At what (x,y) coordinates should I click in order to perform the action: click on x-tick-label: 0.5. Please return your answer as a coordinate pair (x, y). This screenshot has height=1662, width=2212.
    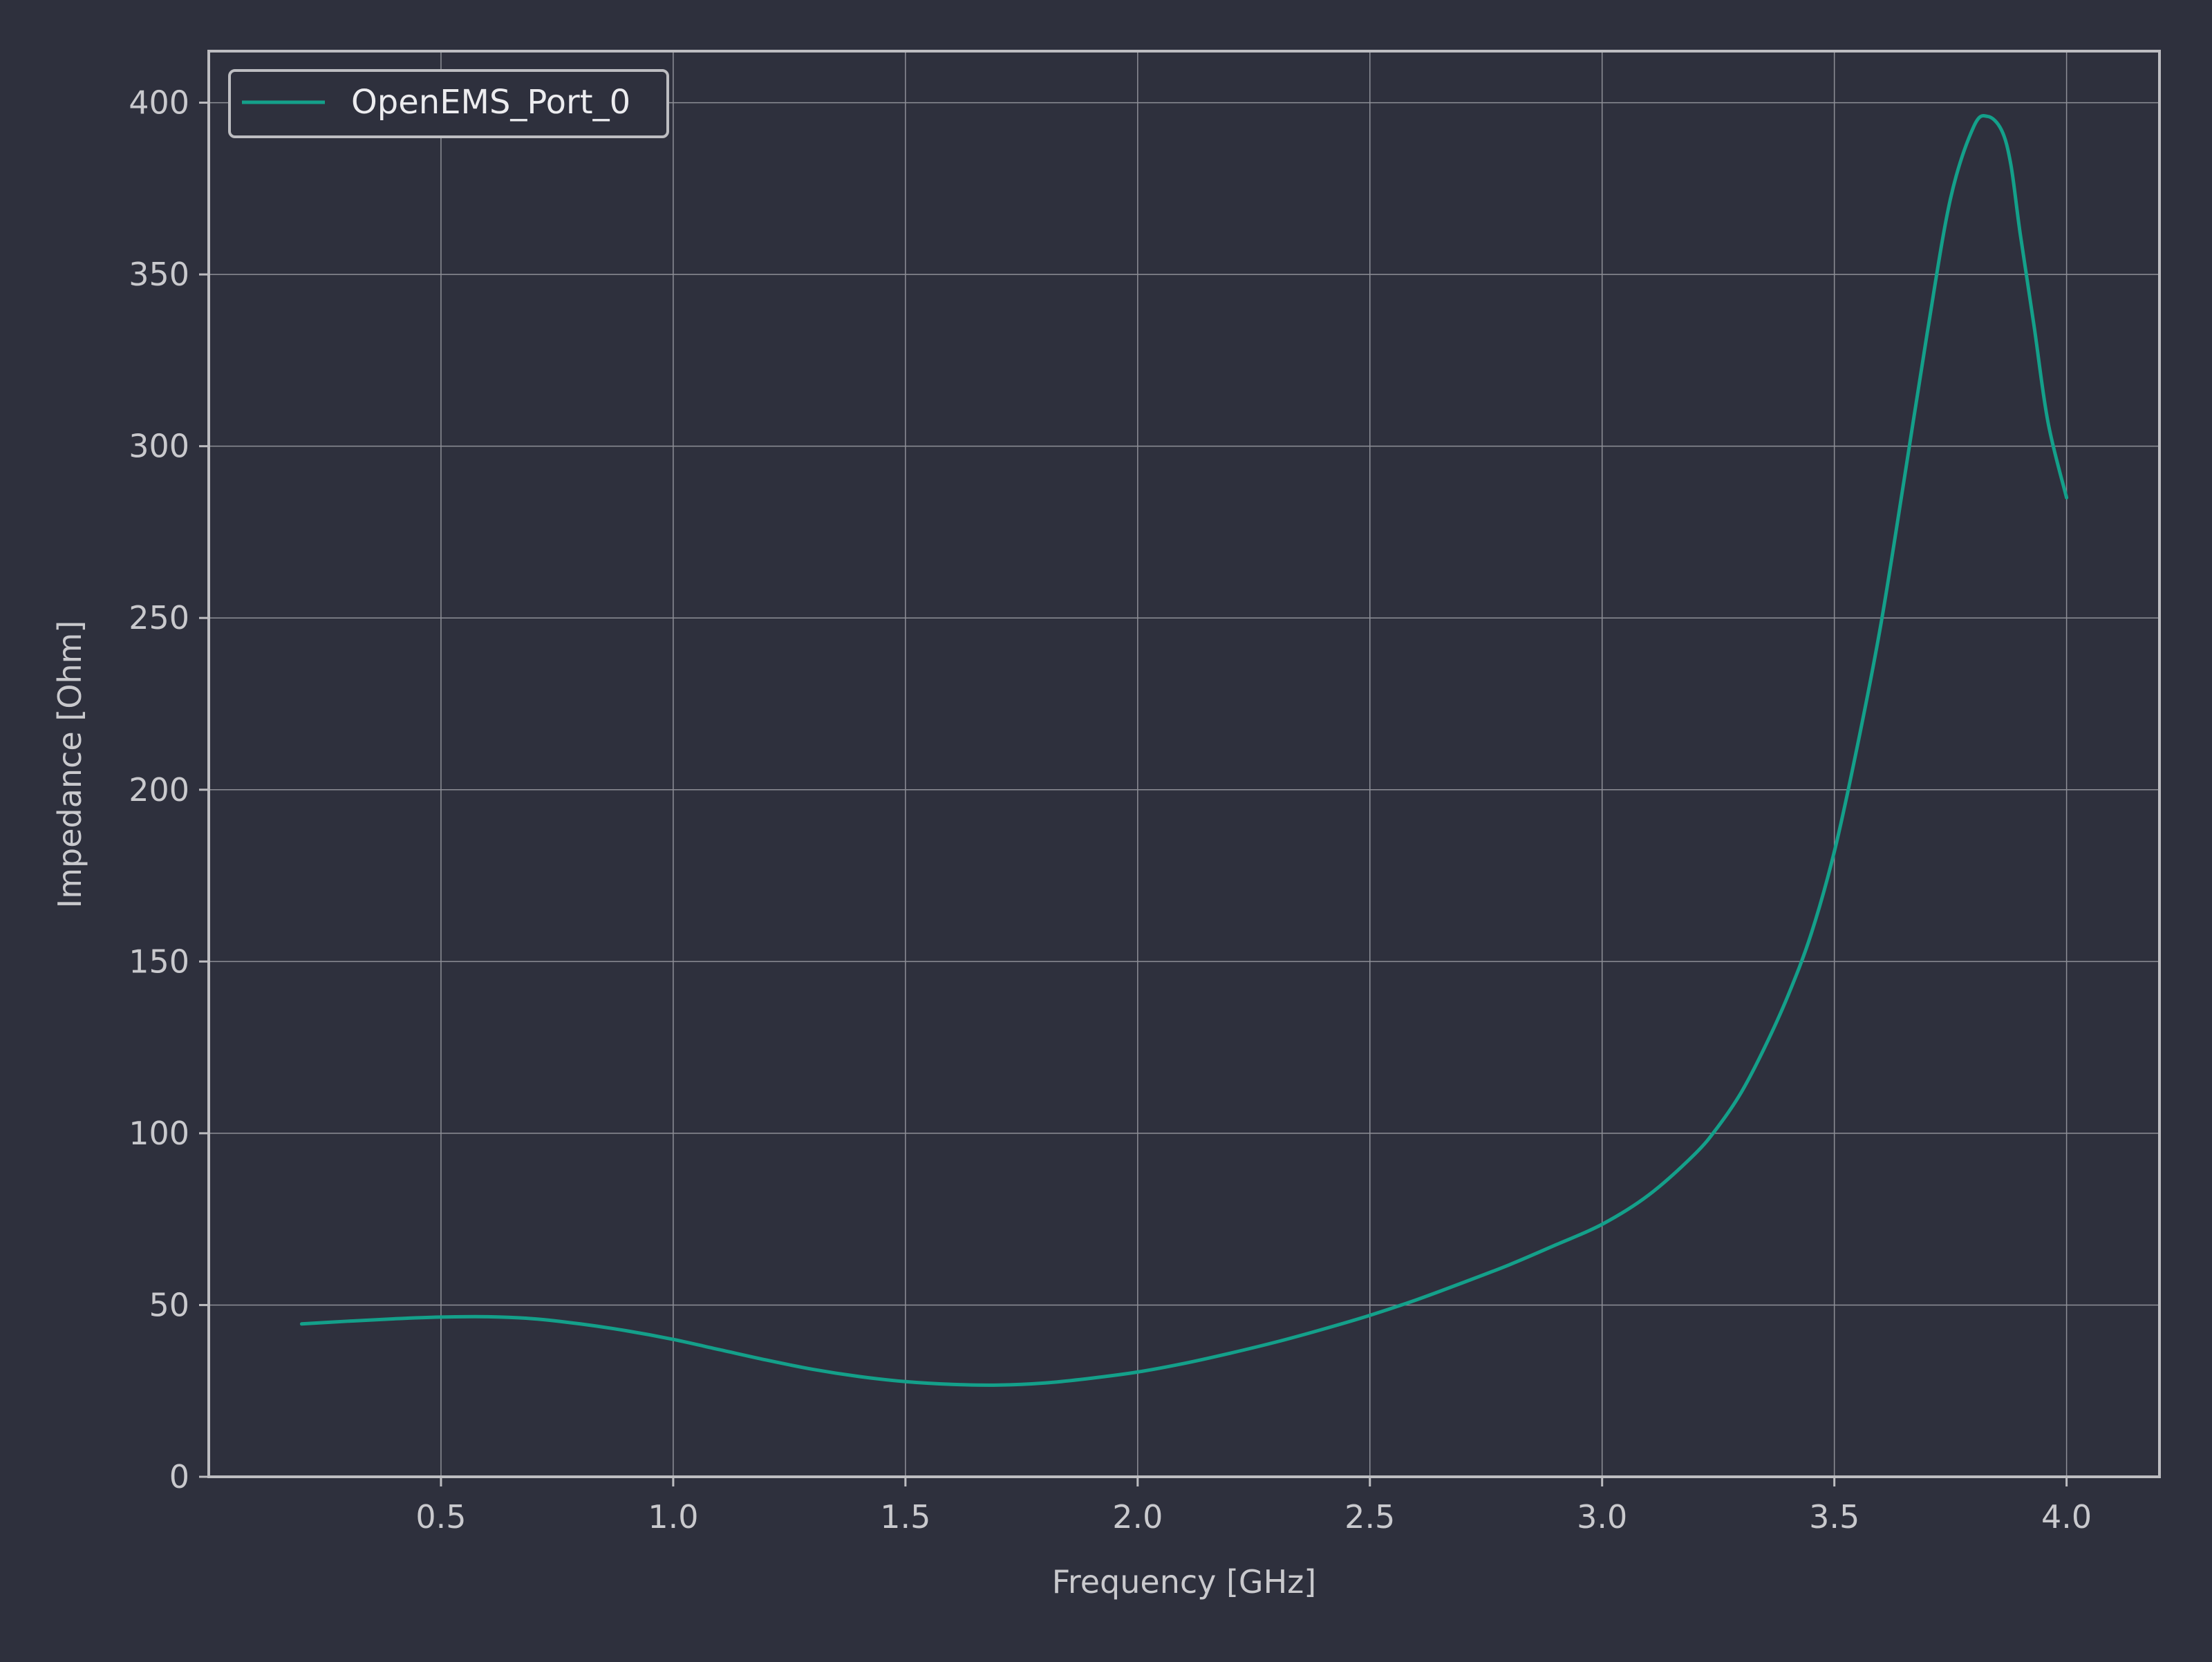
    Looking at the image, I should click on (440, 1517).